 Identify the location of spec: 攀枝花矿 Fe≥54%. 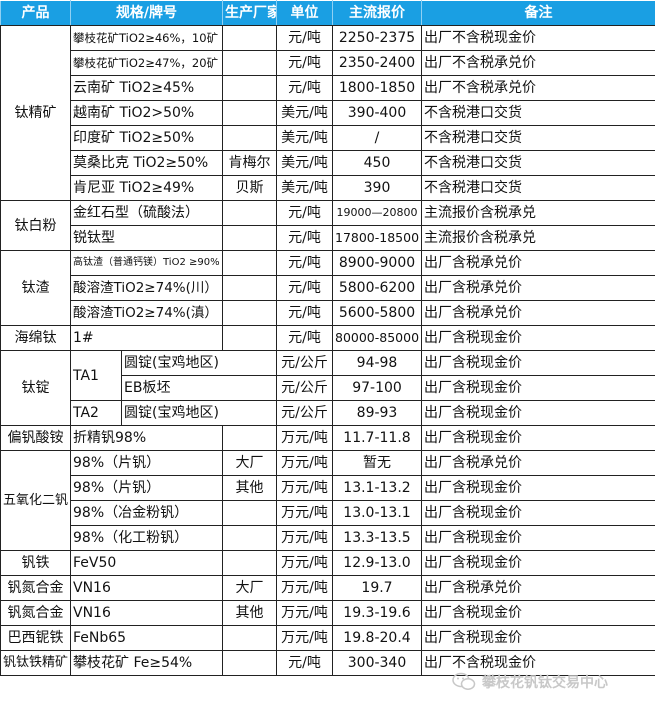
(146, 663).